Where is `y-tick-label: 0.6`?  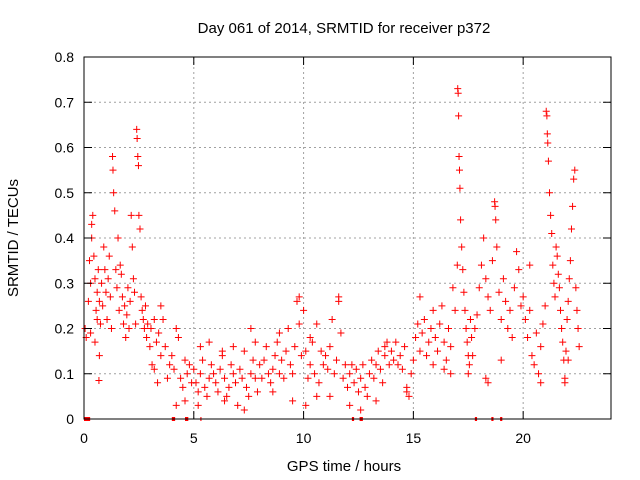 y-tick-label: 0.6 is located at coordinates (65, 148).